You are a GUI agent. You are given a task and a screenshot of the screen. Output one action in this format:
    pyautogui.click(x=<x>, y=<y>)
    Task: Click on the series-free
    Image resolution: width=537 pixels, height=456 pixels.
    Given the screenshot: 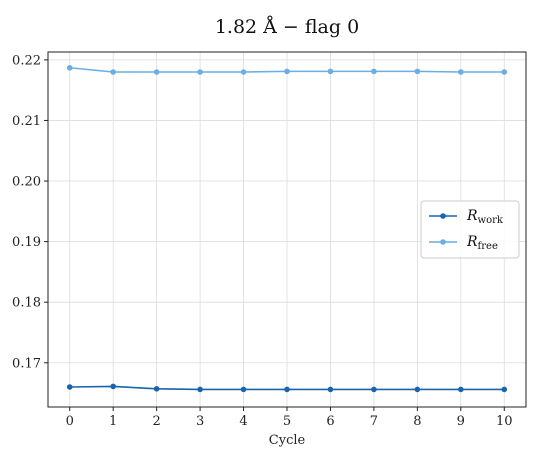 What is the action you would take?
    pyautogui.click(x=287, y=69)
    